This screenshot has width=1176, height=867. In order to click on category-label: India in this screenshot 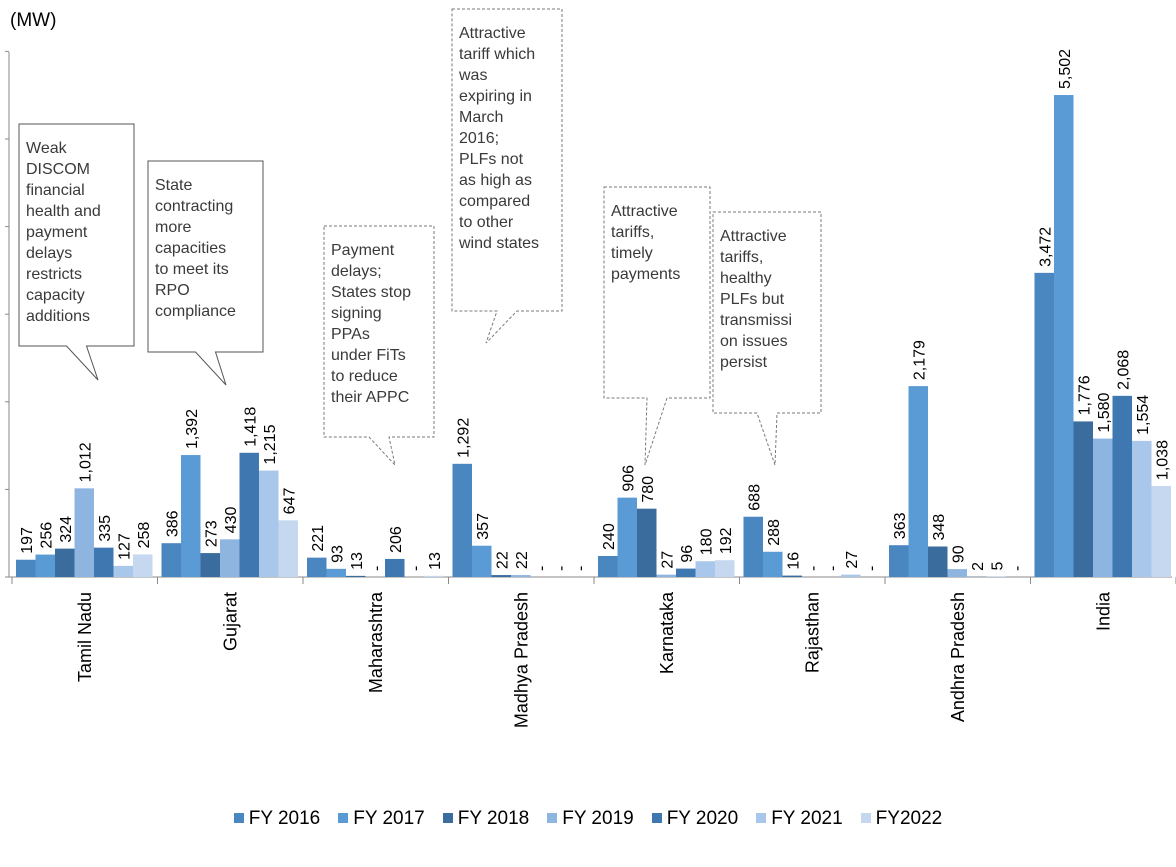, I will do `click(1103, 611)`.